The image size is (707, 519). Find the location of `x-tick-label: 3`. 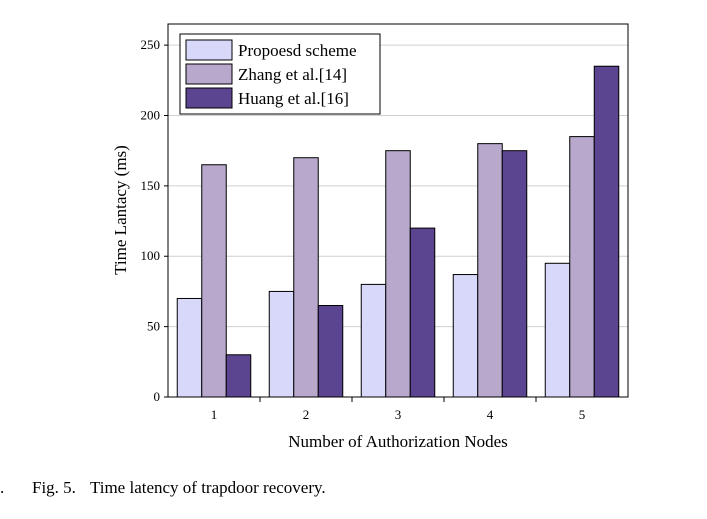

x-tick-label: 3 is located at coordinates (398, 414).